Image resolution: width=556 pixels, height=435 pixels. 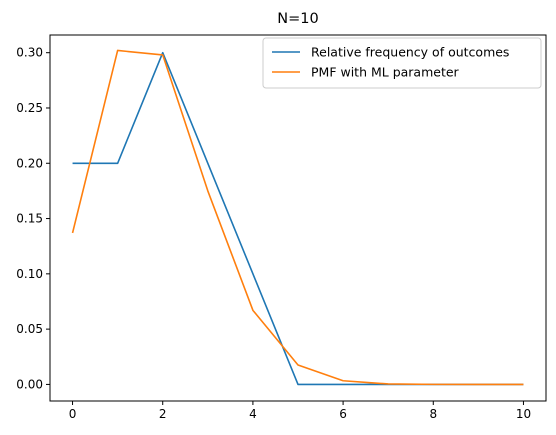 I want to click on y-tick-label: 0.15, so click(x=29, y=219).